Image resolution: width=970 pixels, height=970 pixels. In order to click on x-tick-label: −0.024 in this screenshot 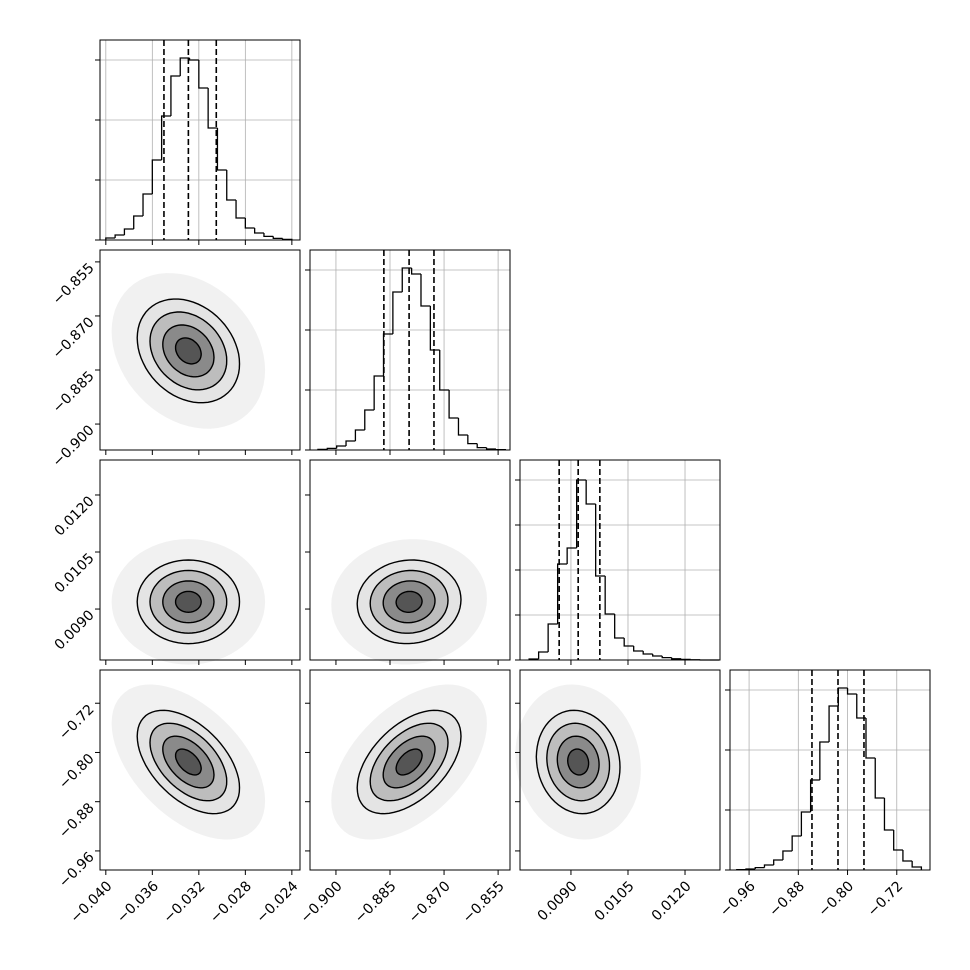, I will do `click(278, 902)`.